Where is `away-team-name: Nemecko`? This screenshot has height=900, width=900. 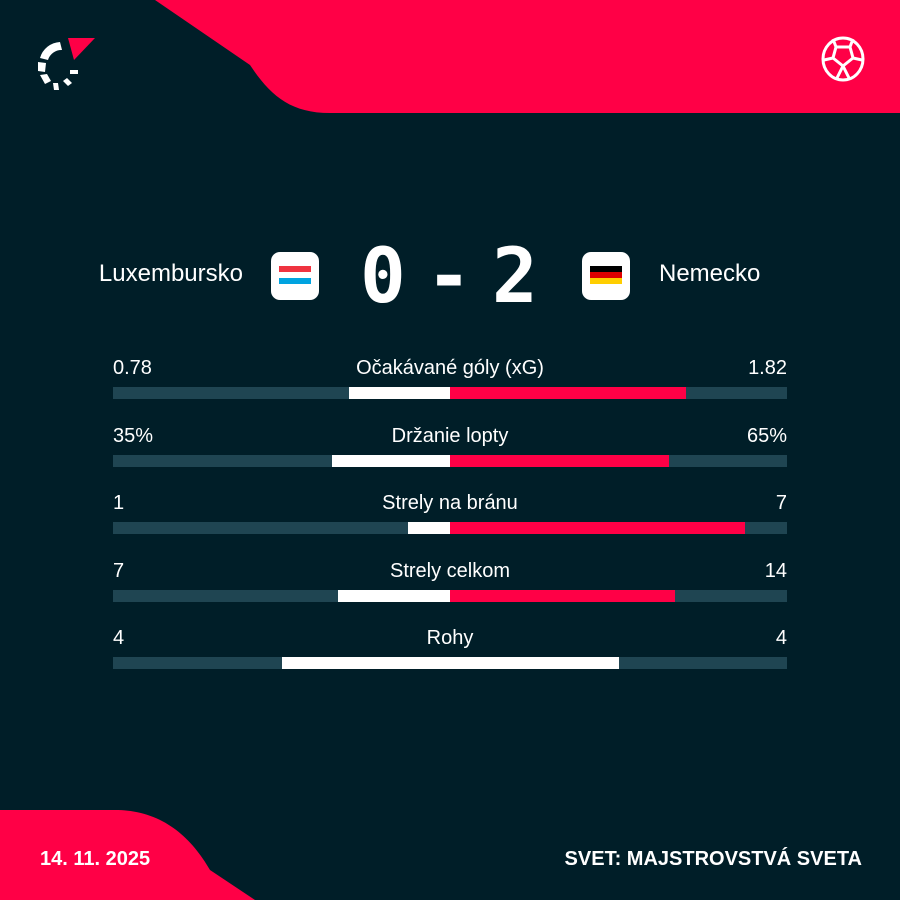 away-team-name: Nemecko is located at coordinates (710, 273).